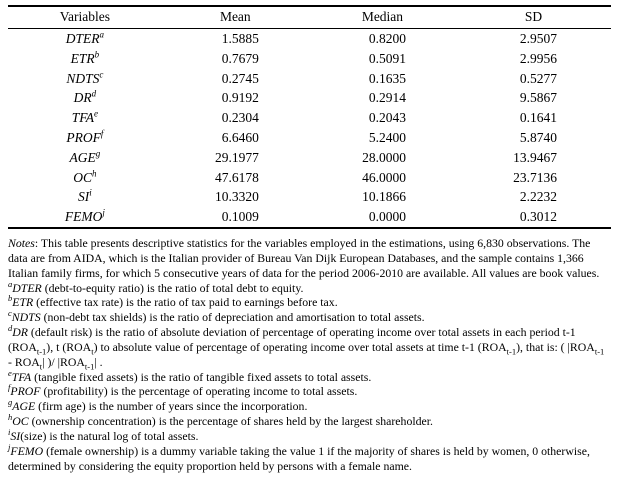  Describe the element at coordinates (533, 17) in the screenshot. I see `col-header-sd: SD` at that location.